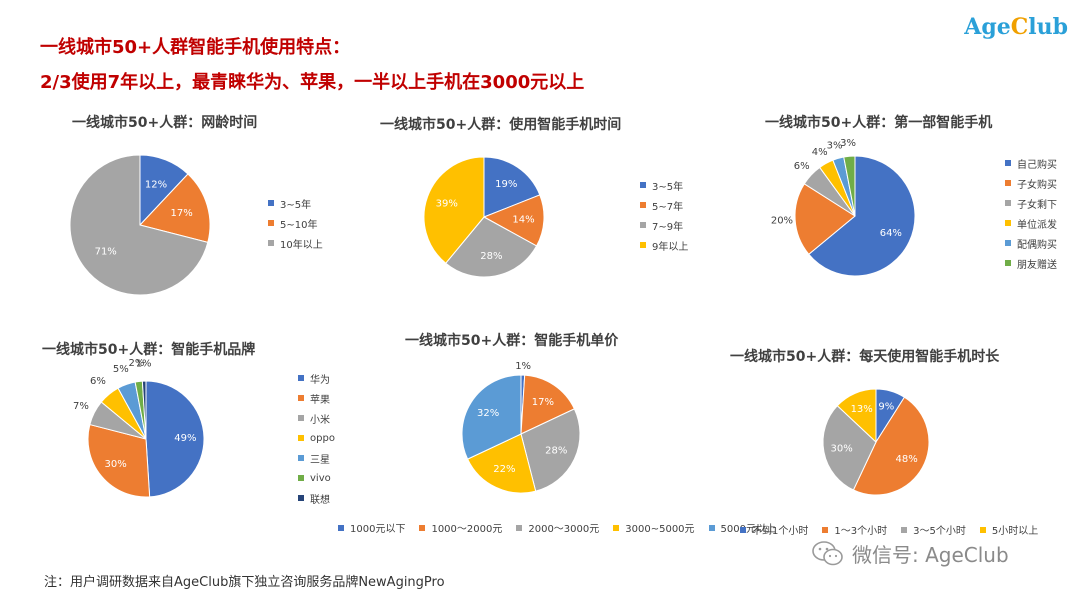 Image resolution: width=1080 pixels, height=606 pixels. I want to click on wechat-watermark: 微信号: AgeClub, so click(910, 553).